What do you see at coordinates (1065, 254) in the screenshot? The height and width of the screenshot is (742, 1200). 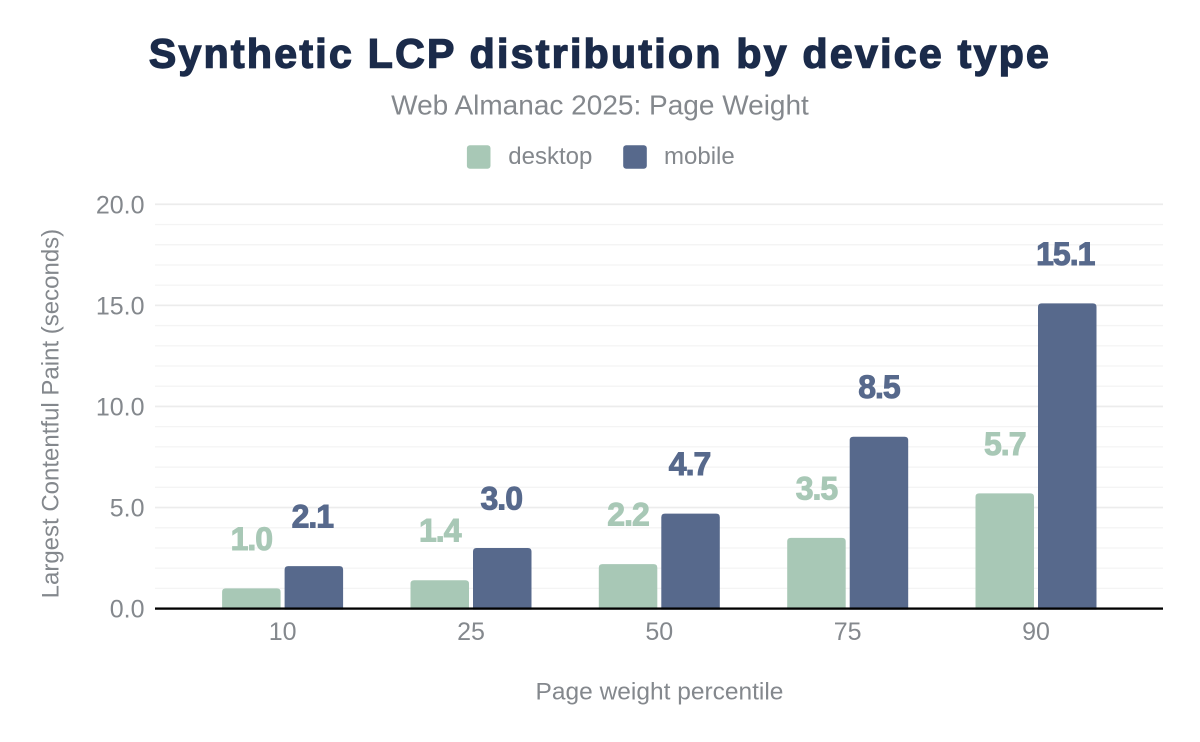 I see `svg-text: 15.1` at bounding box center [1065, 254].